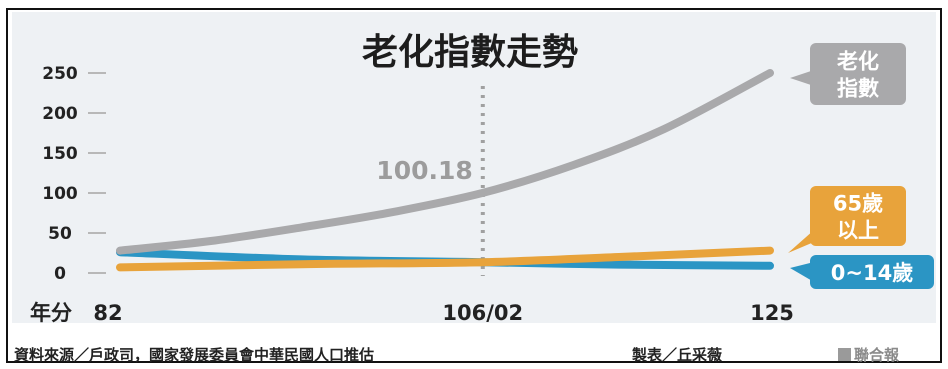  Describe the element at coordinates (858, 231) in the screenshot. I see `callout-65-plus-text: 以上` at that location.